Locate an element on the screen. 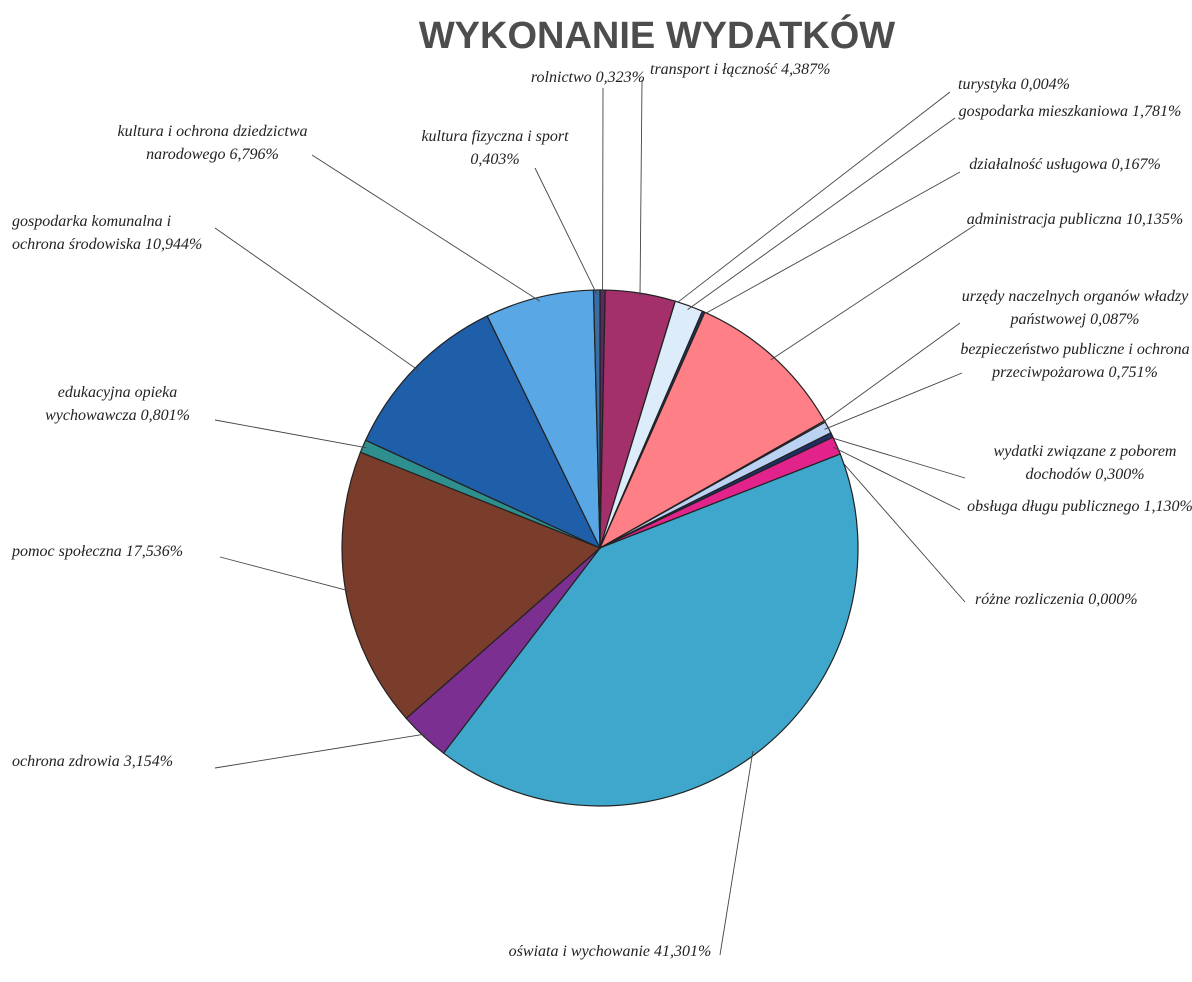  value-label: 41,301% is located at coordinates (683, 951).